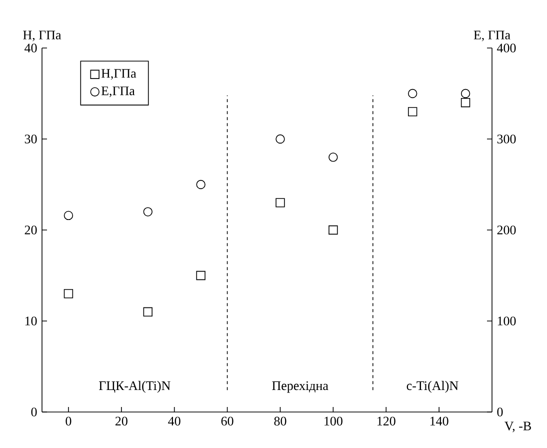  Describe the element at coordinates (118, 74) in the screenshot. I see `legend-label: H,ГПа` at that location.